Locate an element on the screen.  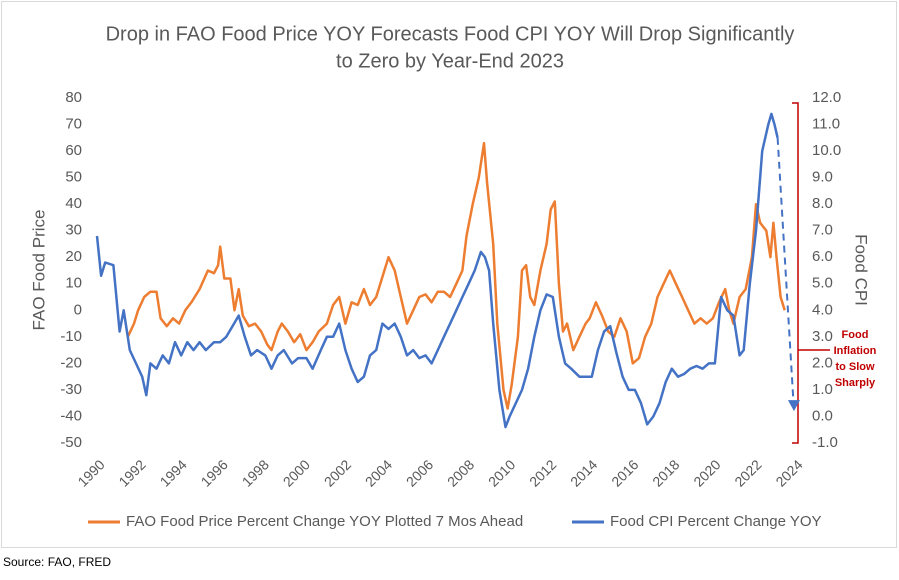
y2-tick-label: 3.0 is located at coordinates (822, 336).